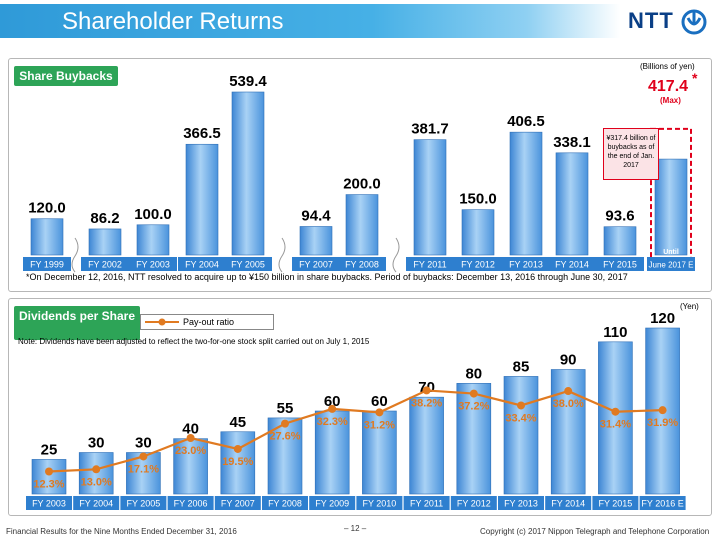 The height and width of the screenshot is (540, 720). Describe the element at coordinates (49, 449) in the screenshot. I see `dividend-value-label: 25` at that location.